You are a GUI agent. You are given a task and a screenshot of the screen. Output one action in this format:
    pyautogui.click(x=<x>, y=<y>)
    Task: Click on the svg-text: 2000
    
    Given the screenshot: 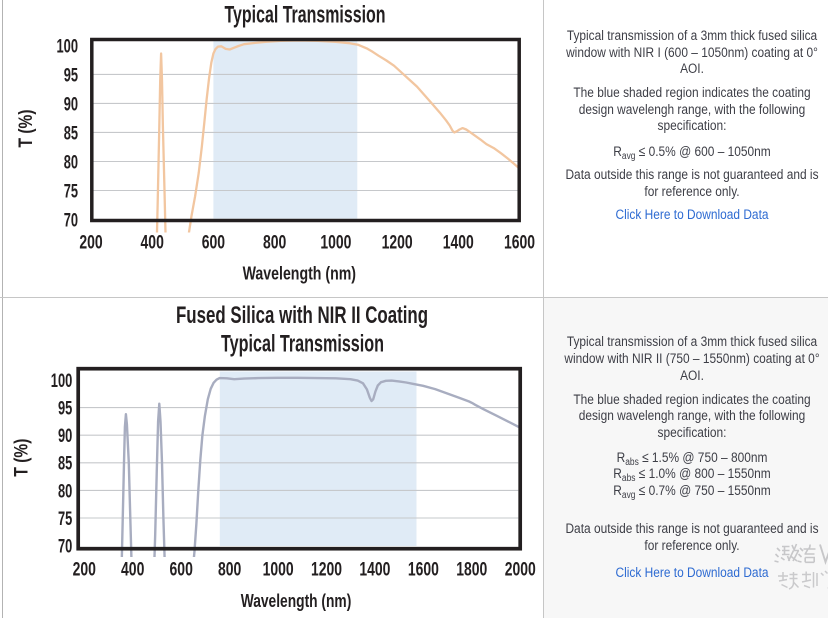 What is the action you would take?
    pyautogui.click(x=520, y=570)
    